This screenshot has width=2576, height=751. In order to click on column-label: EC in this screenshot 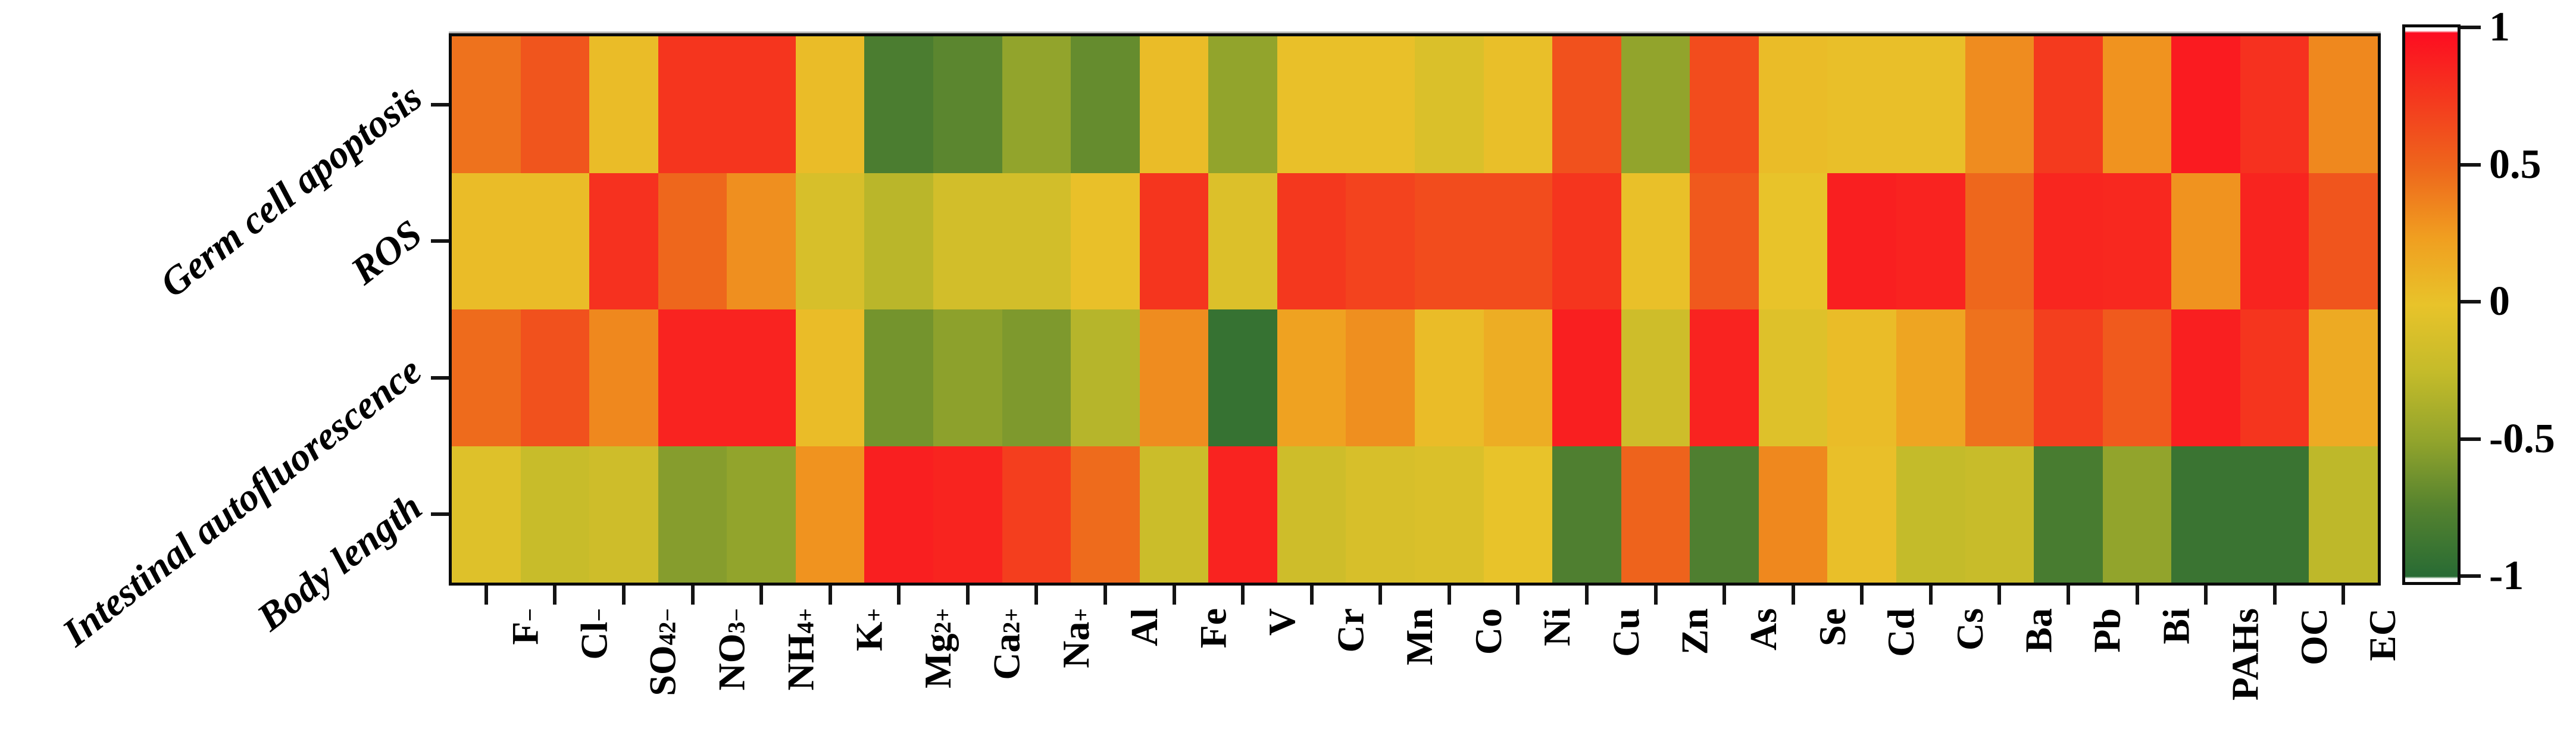, I will do `click(2382, 634)`.